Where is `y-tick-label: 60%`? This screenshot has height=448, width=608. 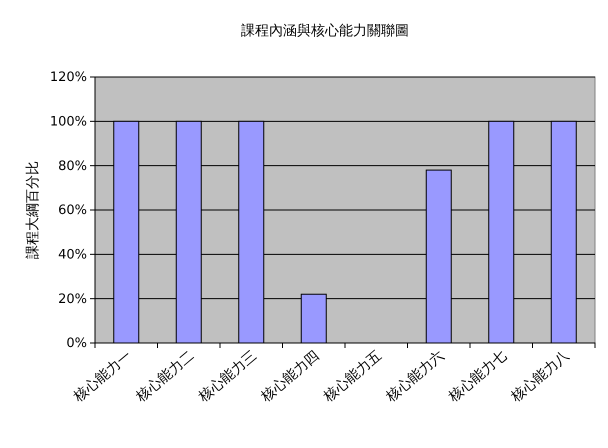 y-tick-label: 60% is located at coordinates (72, 210).